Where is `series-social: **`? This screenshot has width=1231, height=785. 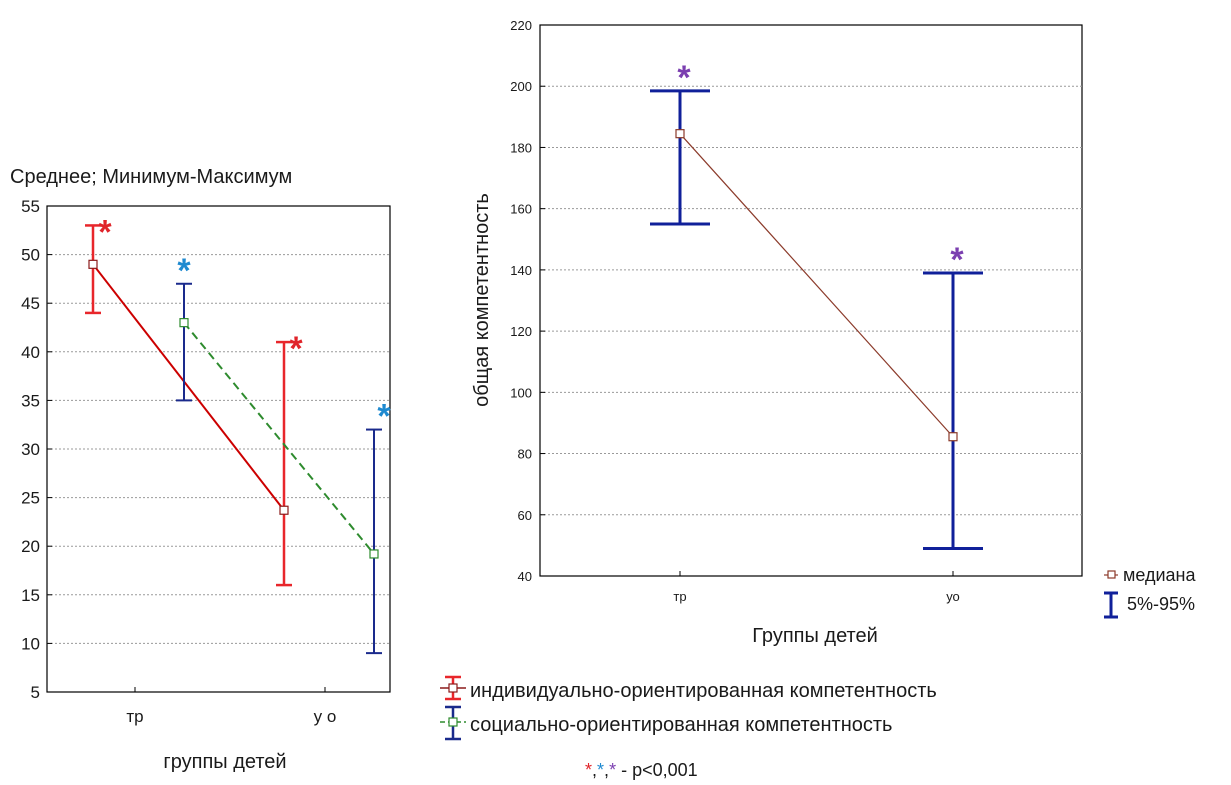 series-social: ** is located at coordinates (283, 453).